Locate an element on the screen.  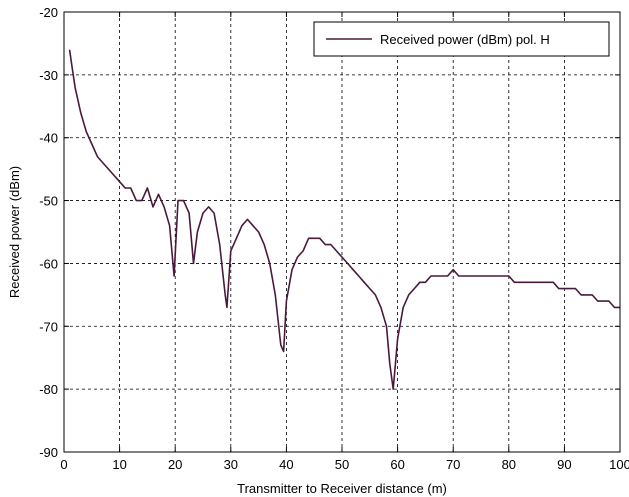
x-tick-label: 40 is located at coordinates (286, 464).